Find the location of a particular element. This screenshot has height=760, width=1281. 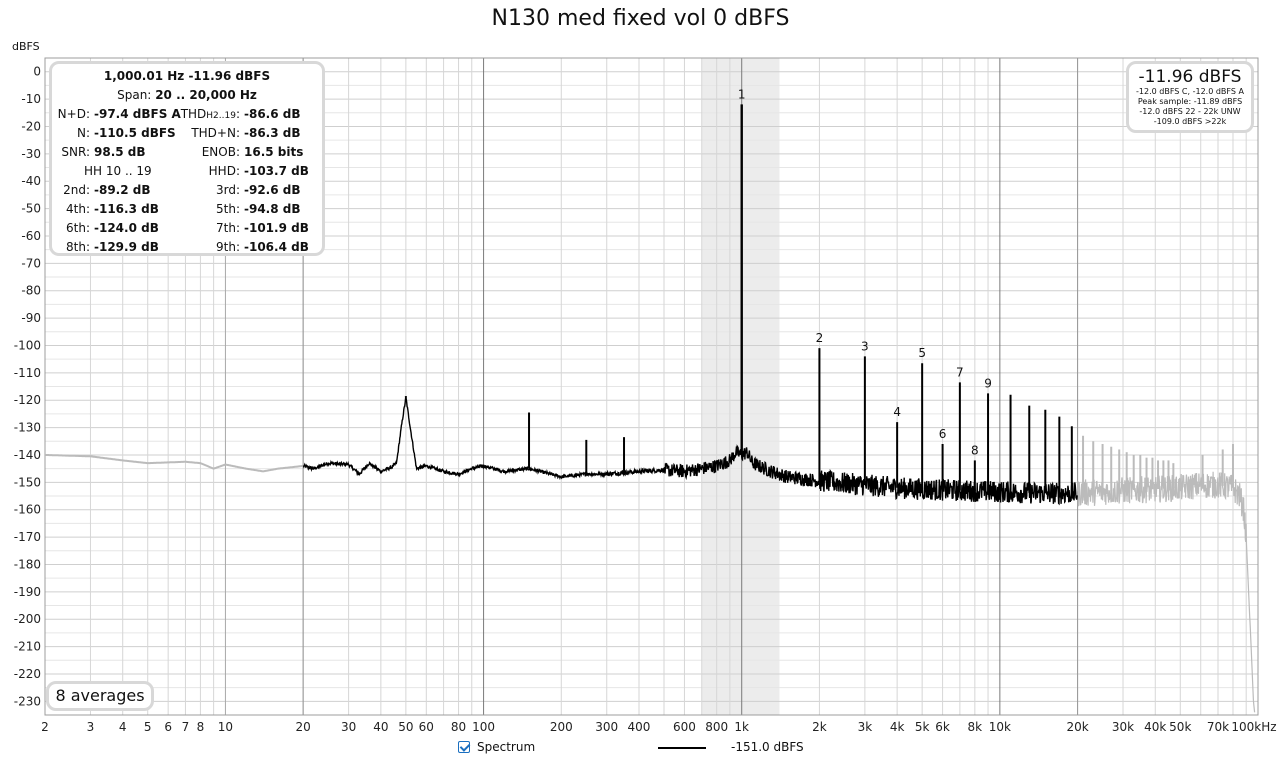

x-tick-label: 2k is located at coordinates (819, 727).